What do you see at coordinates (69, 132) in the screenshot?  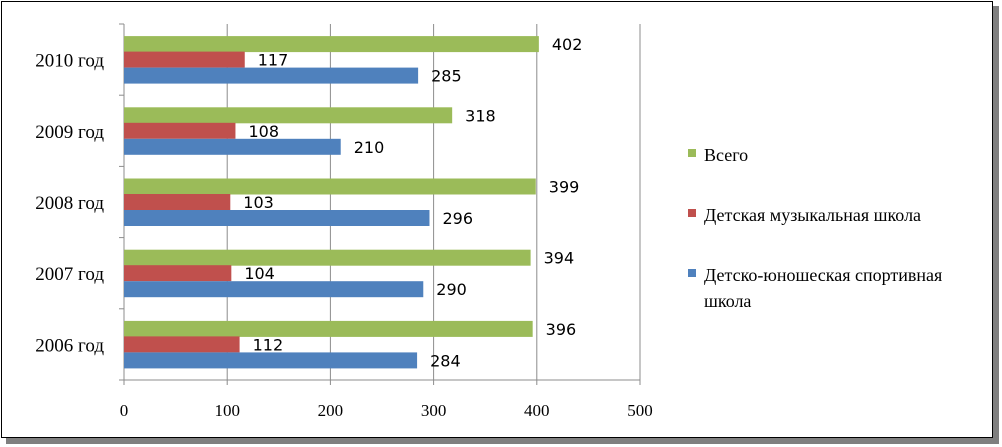 I see `category-label: 2009 год` at bounding box center [69, 132].